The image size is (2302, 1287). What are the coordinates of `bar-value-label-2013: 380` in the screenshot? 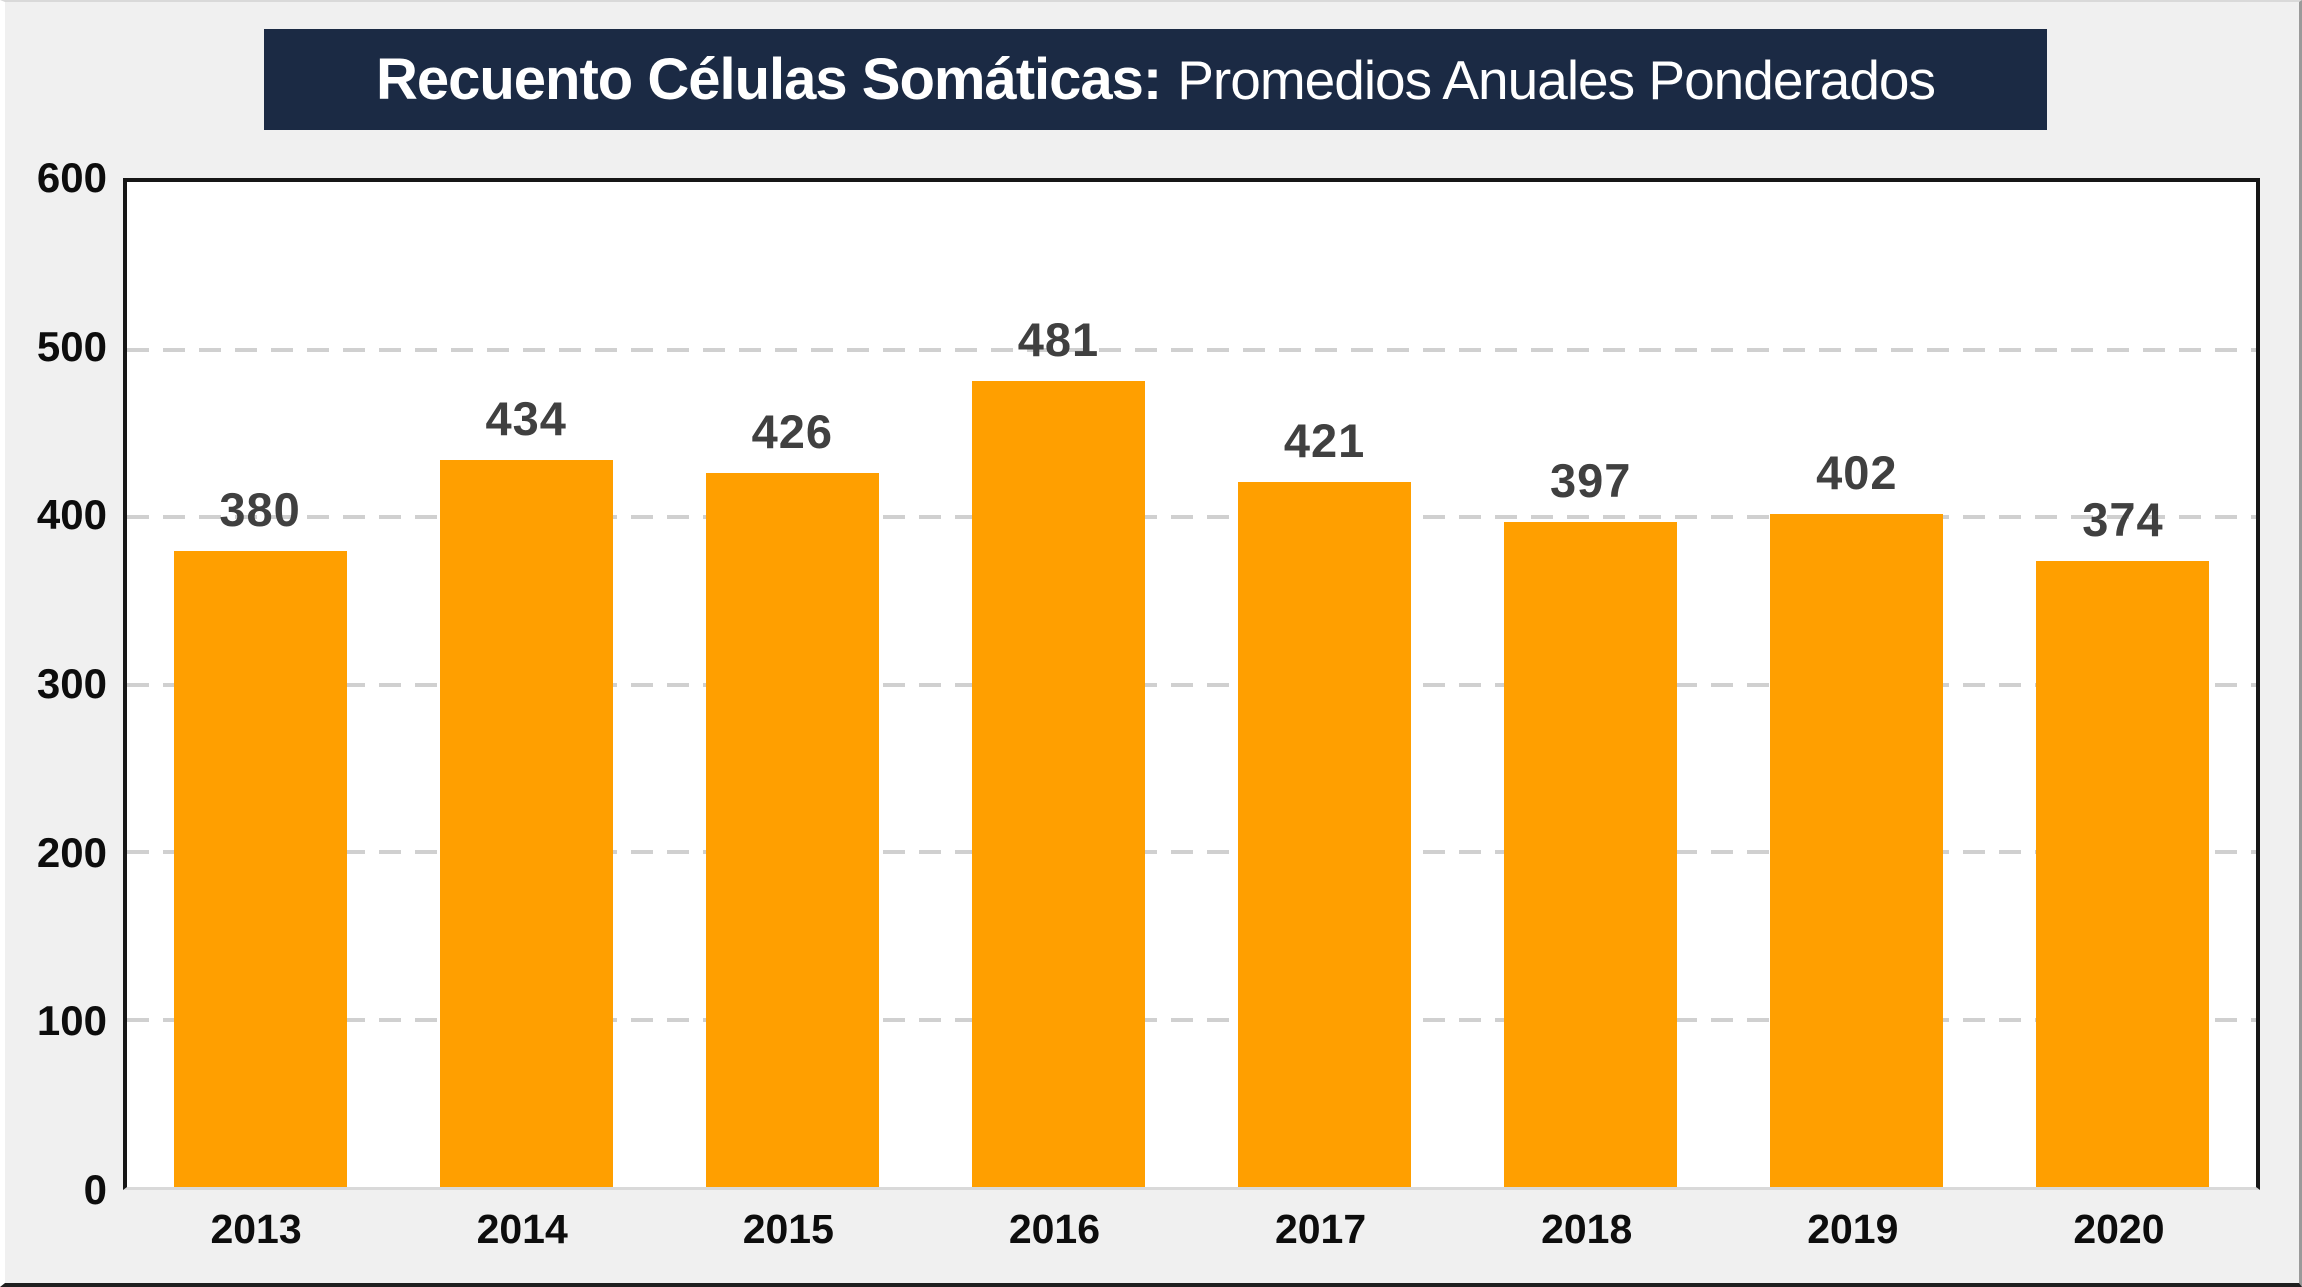 It's located at (260, 509).